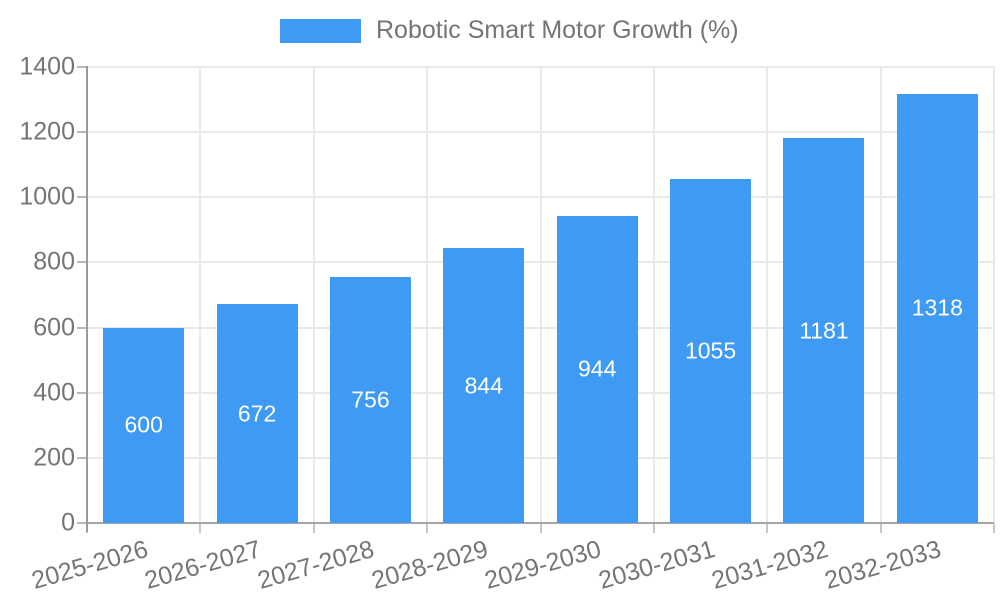 The height and width of the screenshot is (600, 1000). What do you see at coordinates (557, 30) in the screenshot?
I see `legend-label: Robotic Smart Motor Growth (%)` at bounding box center [557, 30].